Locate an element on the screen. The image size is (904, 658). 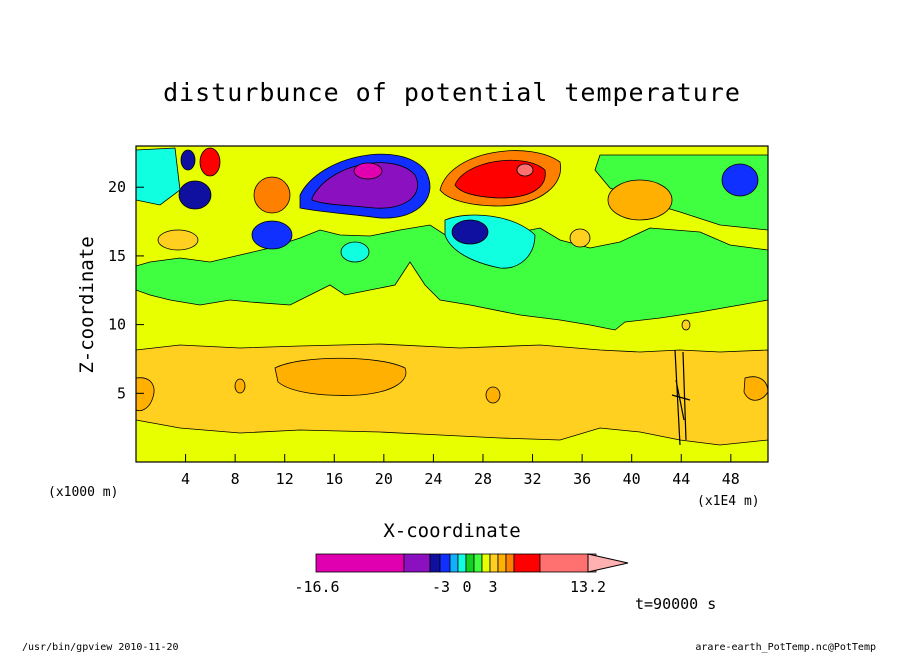
colorbar-label-0: 0 is located at coordinates (466, 587).